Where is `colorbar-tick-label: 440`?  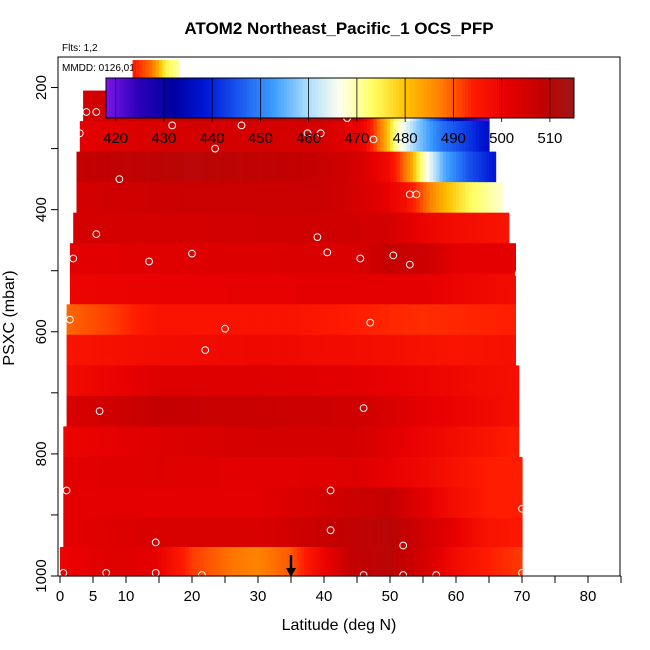
colorbar-tick-label: 440 is located at coordinates (212, 138).